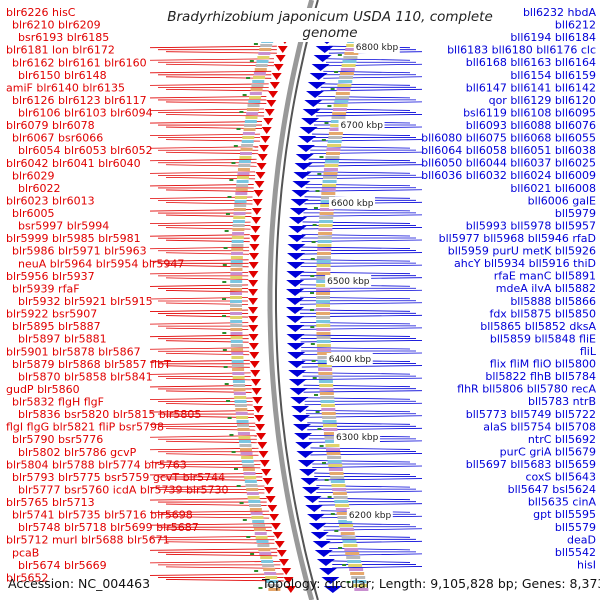  I want to click on right-gene-label: rfaE manC bll5891, so click(545, 276).